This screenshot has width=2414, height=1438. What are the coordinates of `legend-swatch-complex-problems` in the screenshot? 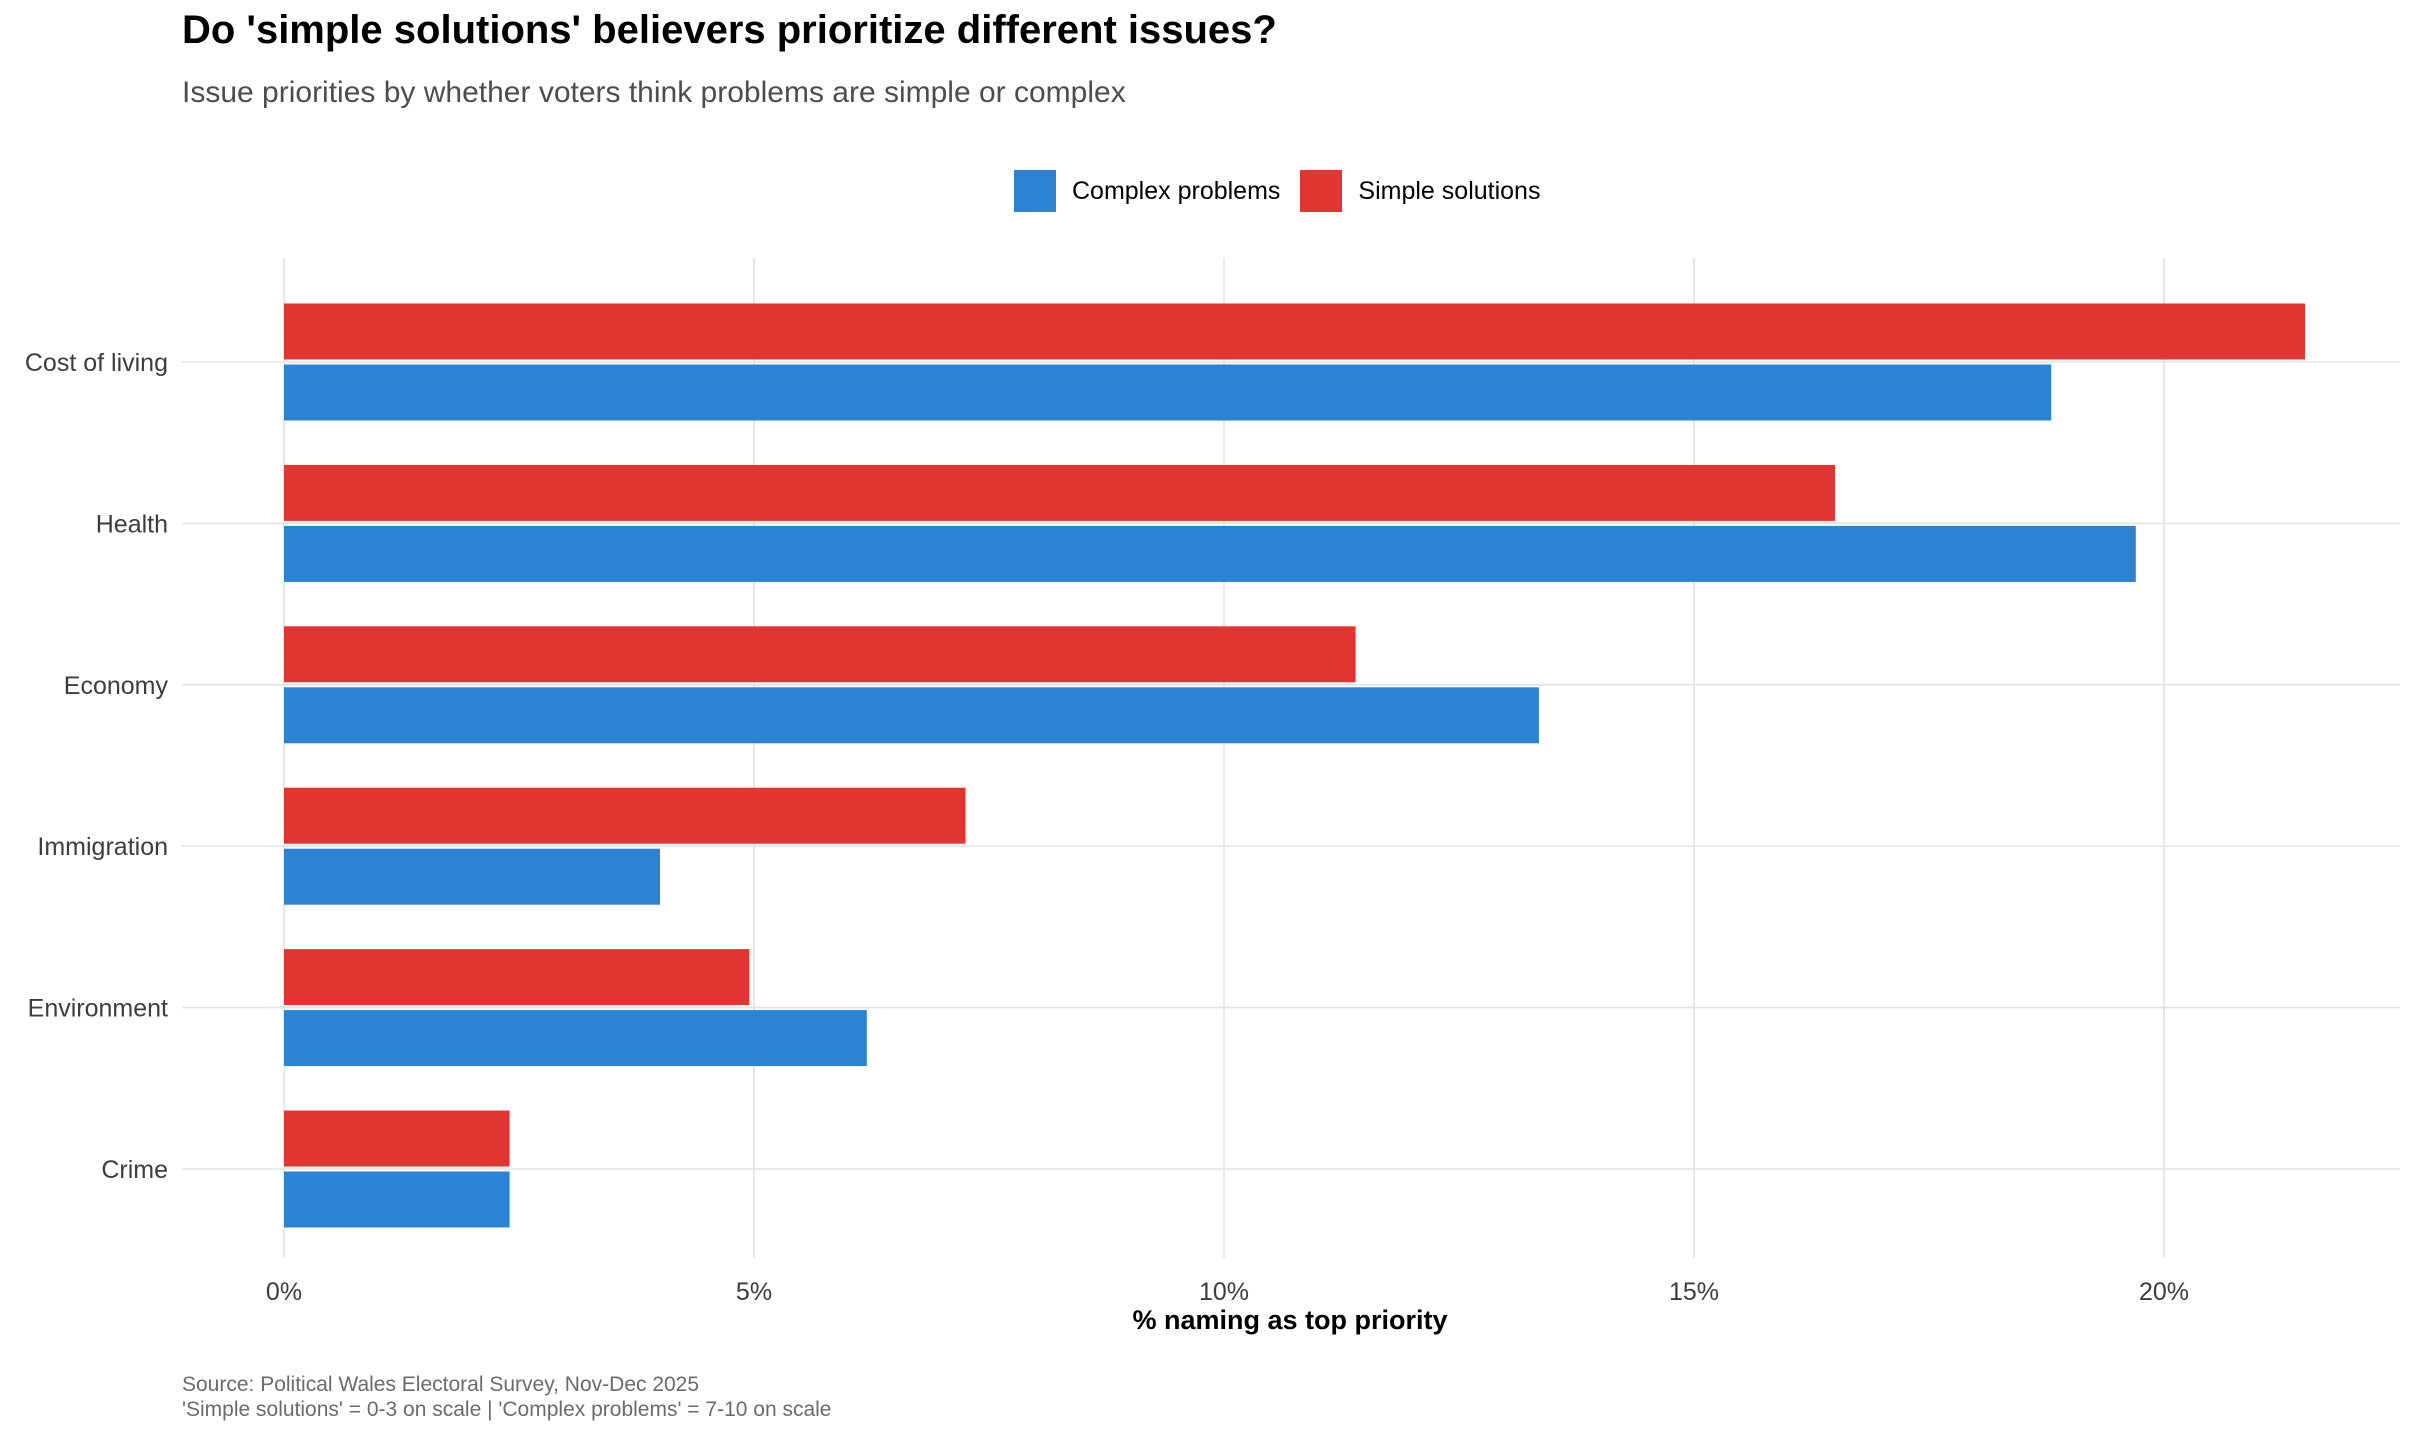 It's located at (1035, 191).